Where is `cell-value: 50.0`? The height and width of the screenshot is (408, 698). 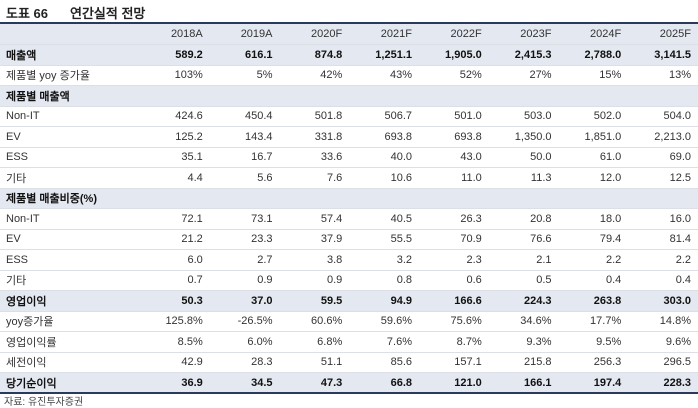
cell-value: 50.0 is located at coordinates (523, 157).